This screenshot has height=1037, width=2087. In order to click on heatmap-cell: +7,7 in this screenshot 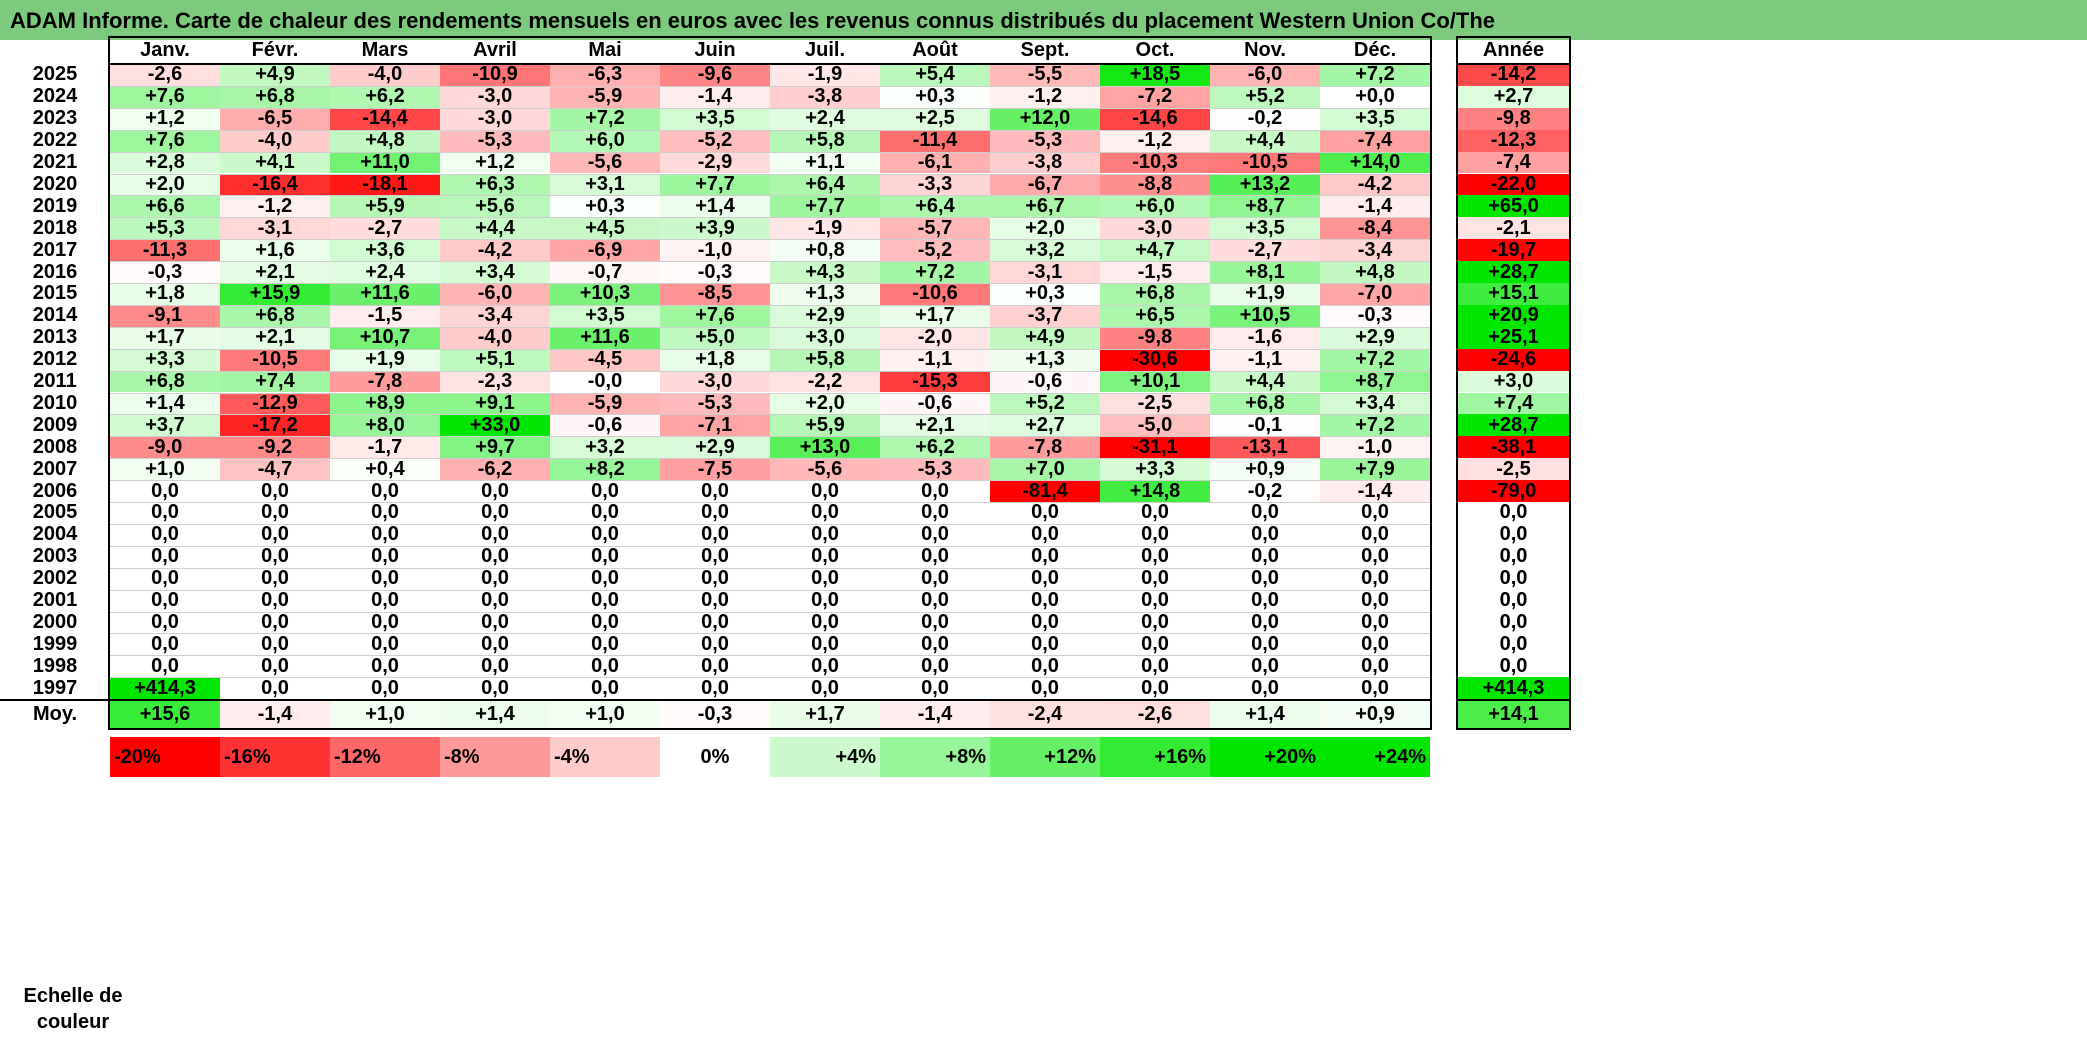, I will do `click(825, 206)`.